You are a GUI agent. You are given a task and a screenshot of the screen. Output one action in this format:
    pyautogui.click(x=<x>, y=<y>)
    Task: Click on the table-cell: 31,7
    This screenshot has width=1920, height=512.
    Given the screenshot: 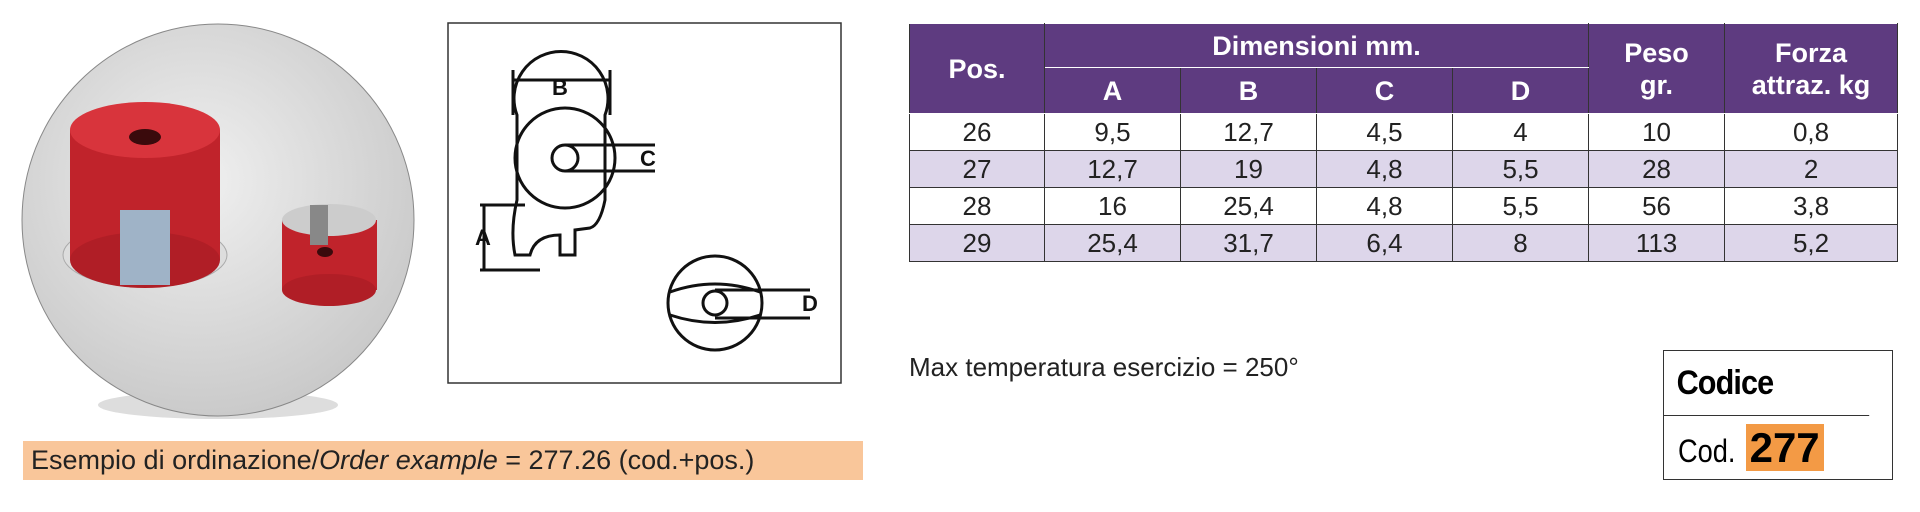 What is the action you would take?
    pyautogui.click(x=1248, y=243)
    